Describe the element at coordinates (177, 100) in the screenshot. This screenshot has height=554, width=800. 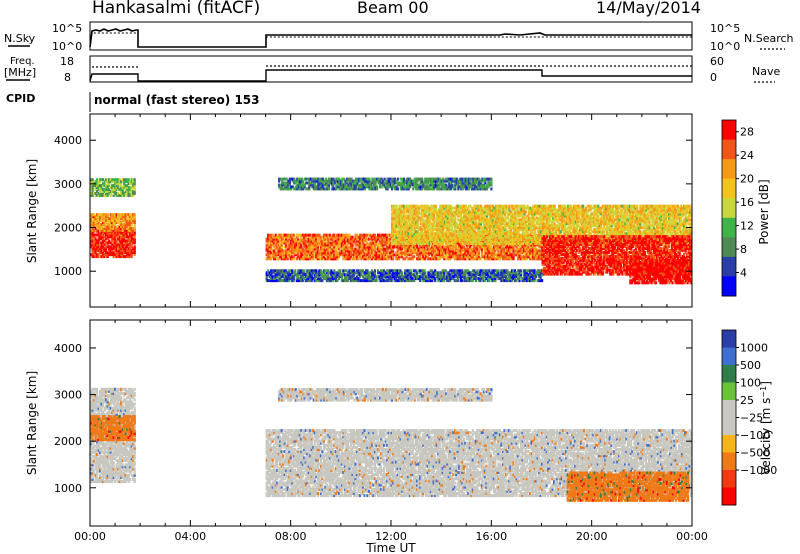
I see `cpid-value: normal (fast stereo) 153` at that location.